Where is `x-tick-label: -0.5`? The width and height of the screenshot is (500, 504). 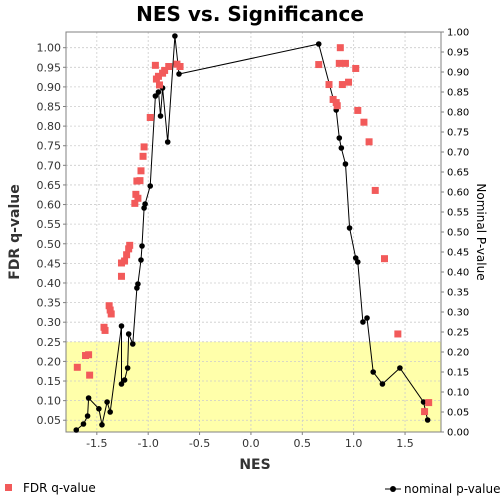
x-tick-label: -0.5 is located at coordinates (199, 443).